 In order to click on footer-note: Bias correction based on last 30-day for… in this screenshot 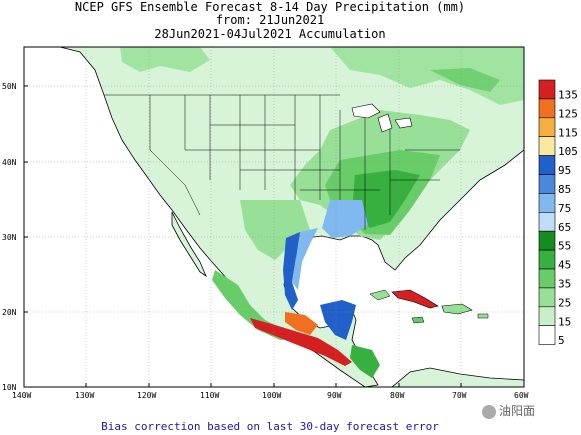, I will do `click(270, 426)`.